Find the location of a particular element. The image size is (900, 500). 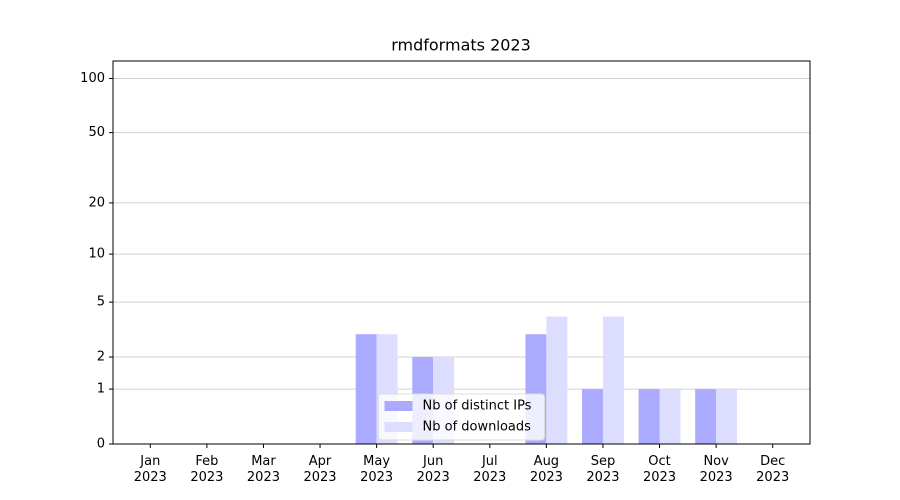

legend-label: Nb of downloads is located at coordinates (477, 427).